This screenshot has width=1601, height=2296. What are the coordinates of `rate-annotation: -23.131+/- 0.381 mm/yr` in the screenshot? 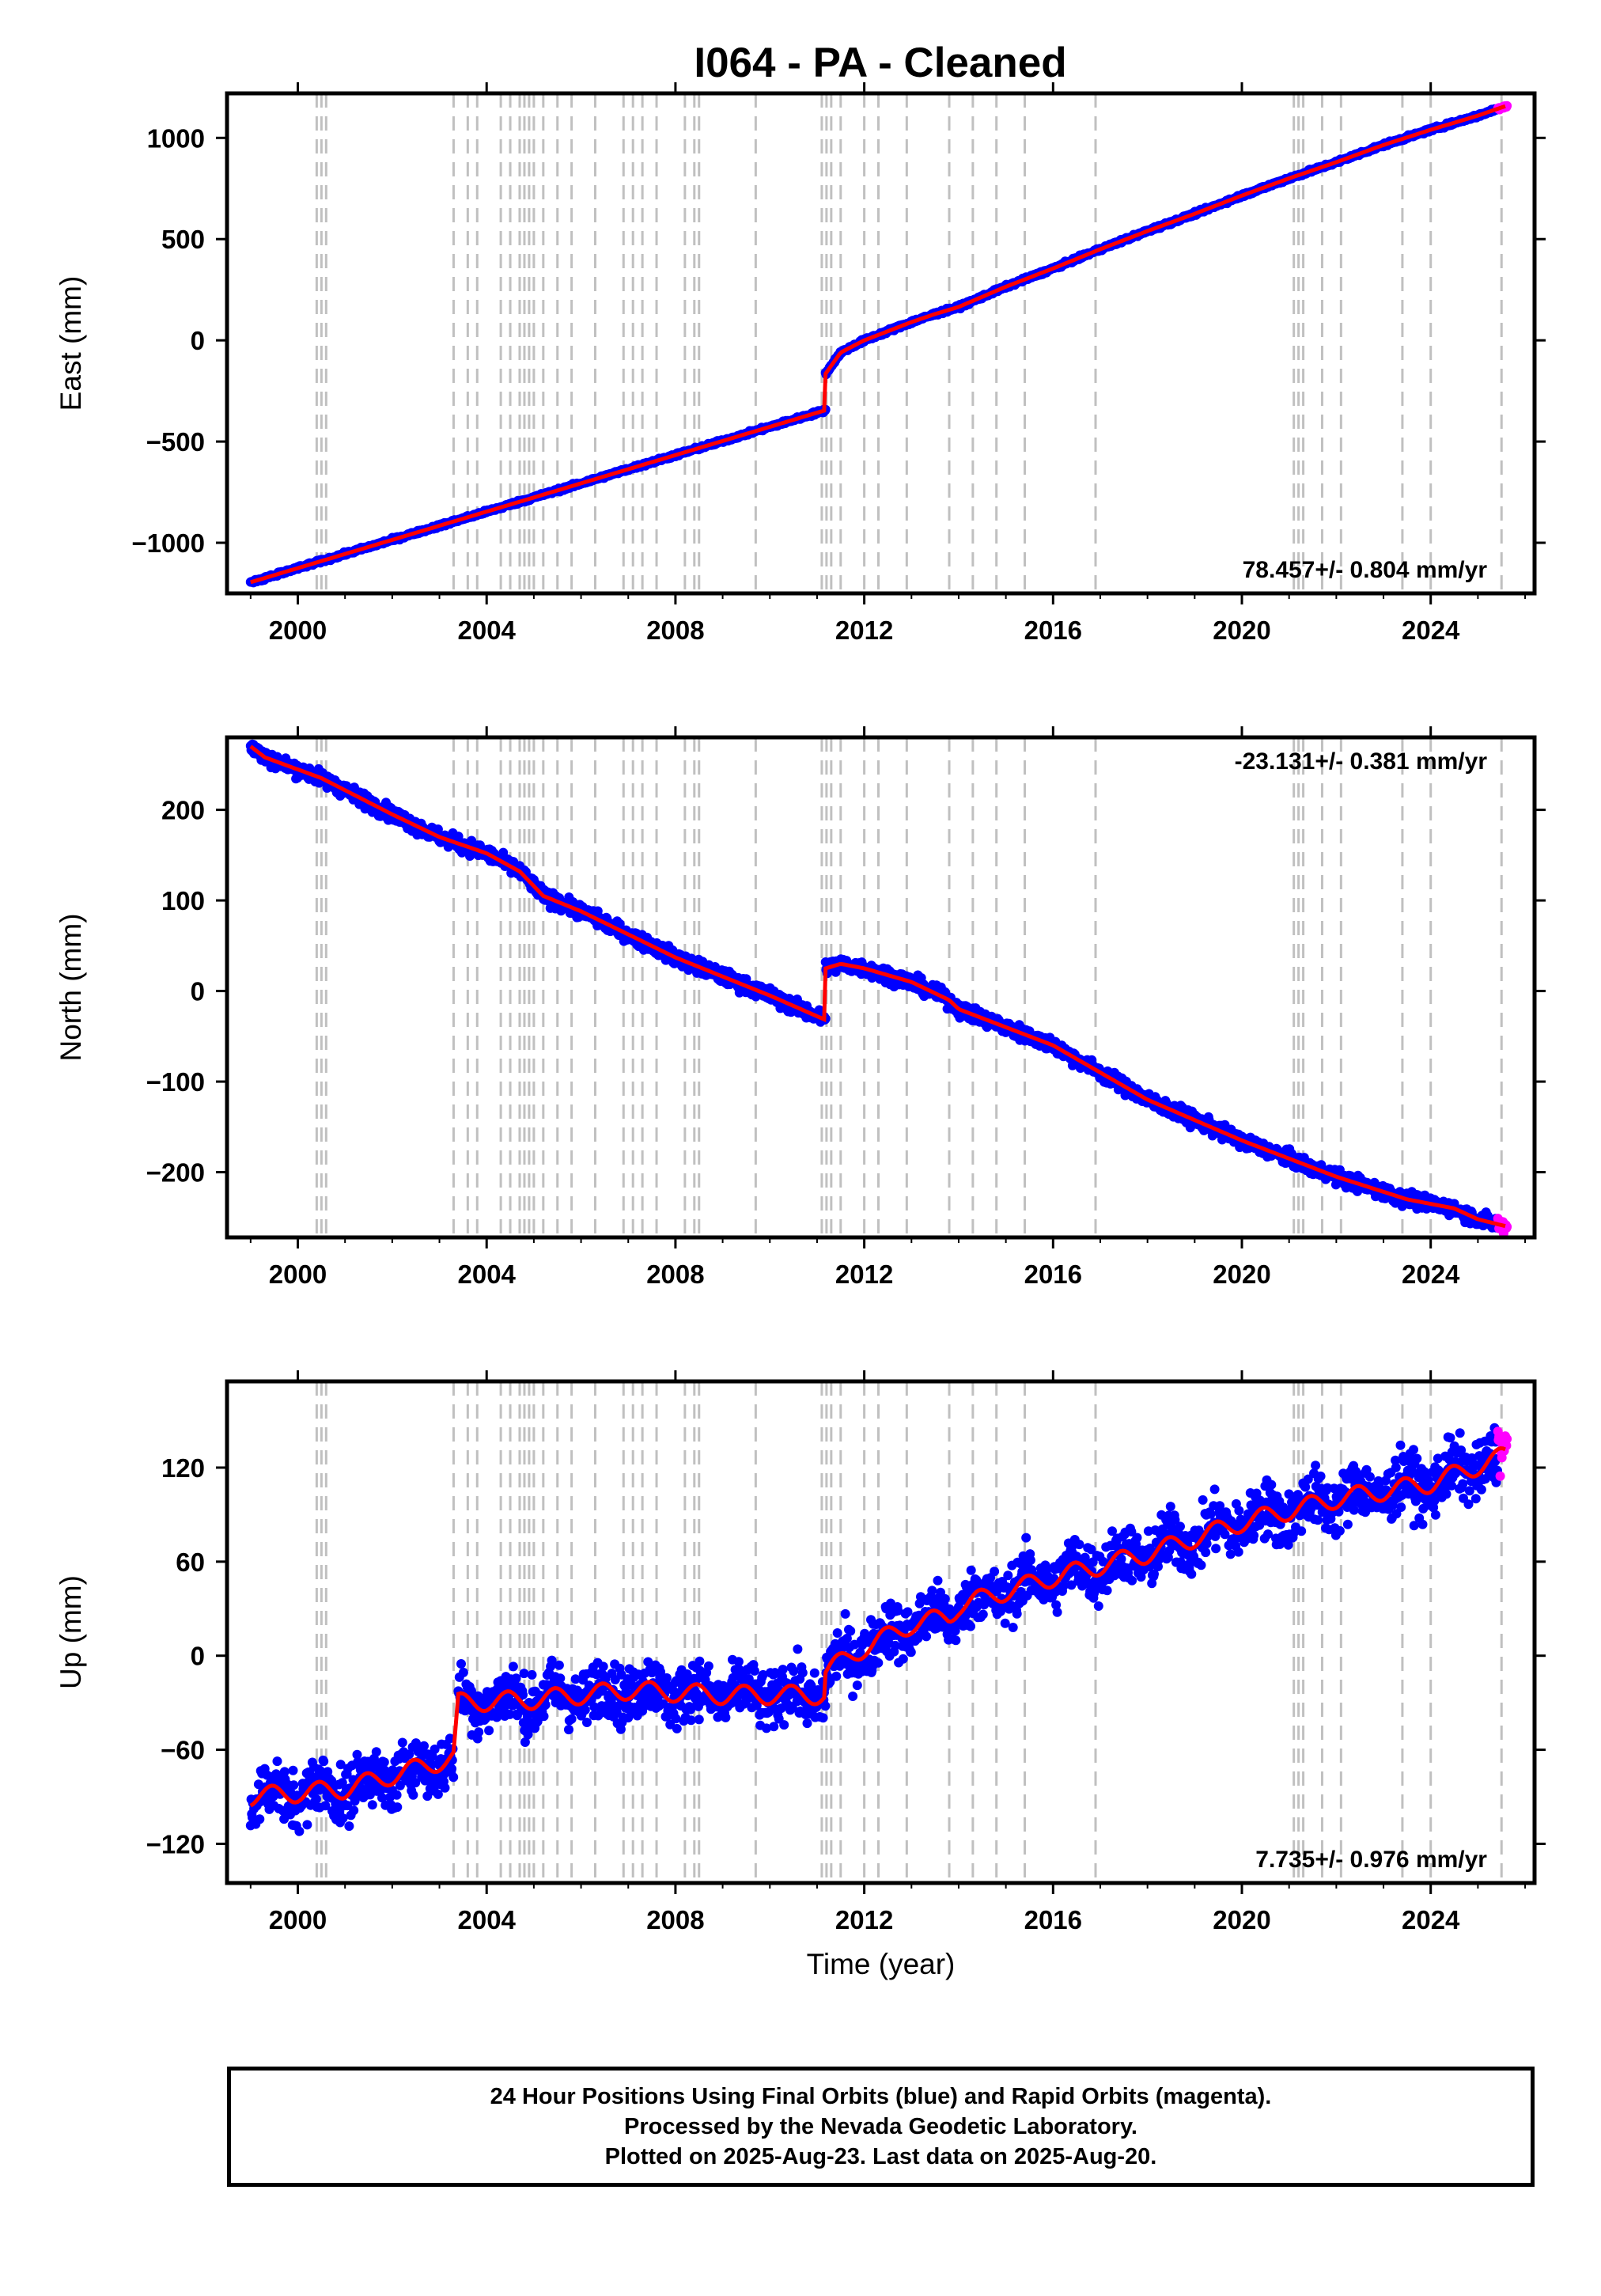 It's located at (1362, 761).